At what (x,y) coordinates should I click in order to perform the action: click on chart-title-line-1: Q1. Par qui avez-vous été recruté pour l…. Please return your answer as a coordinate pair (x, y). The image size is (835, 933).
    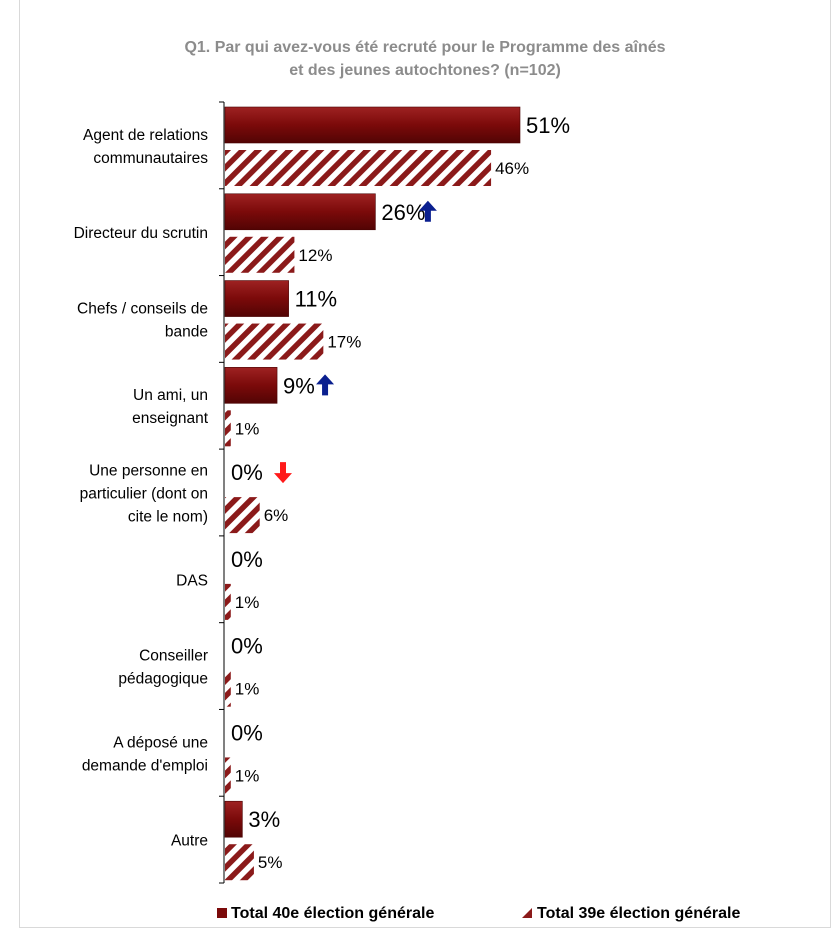
    Looking at the image, I should click on (425, 47).